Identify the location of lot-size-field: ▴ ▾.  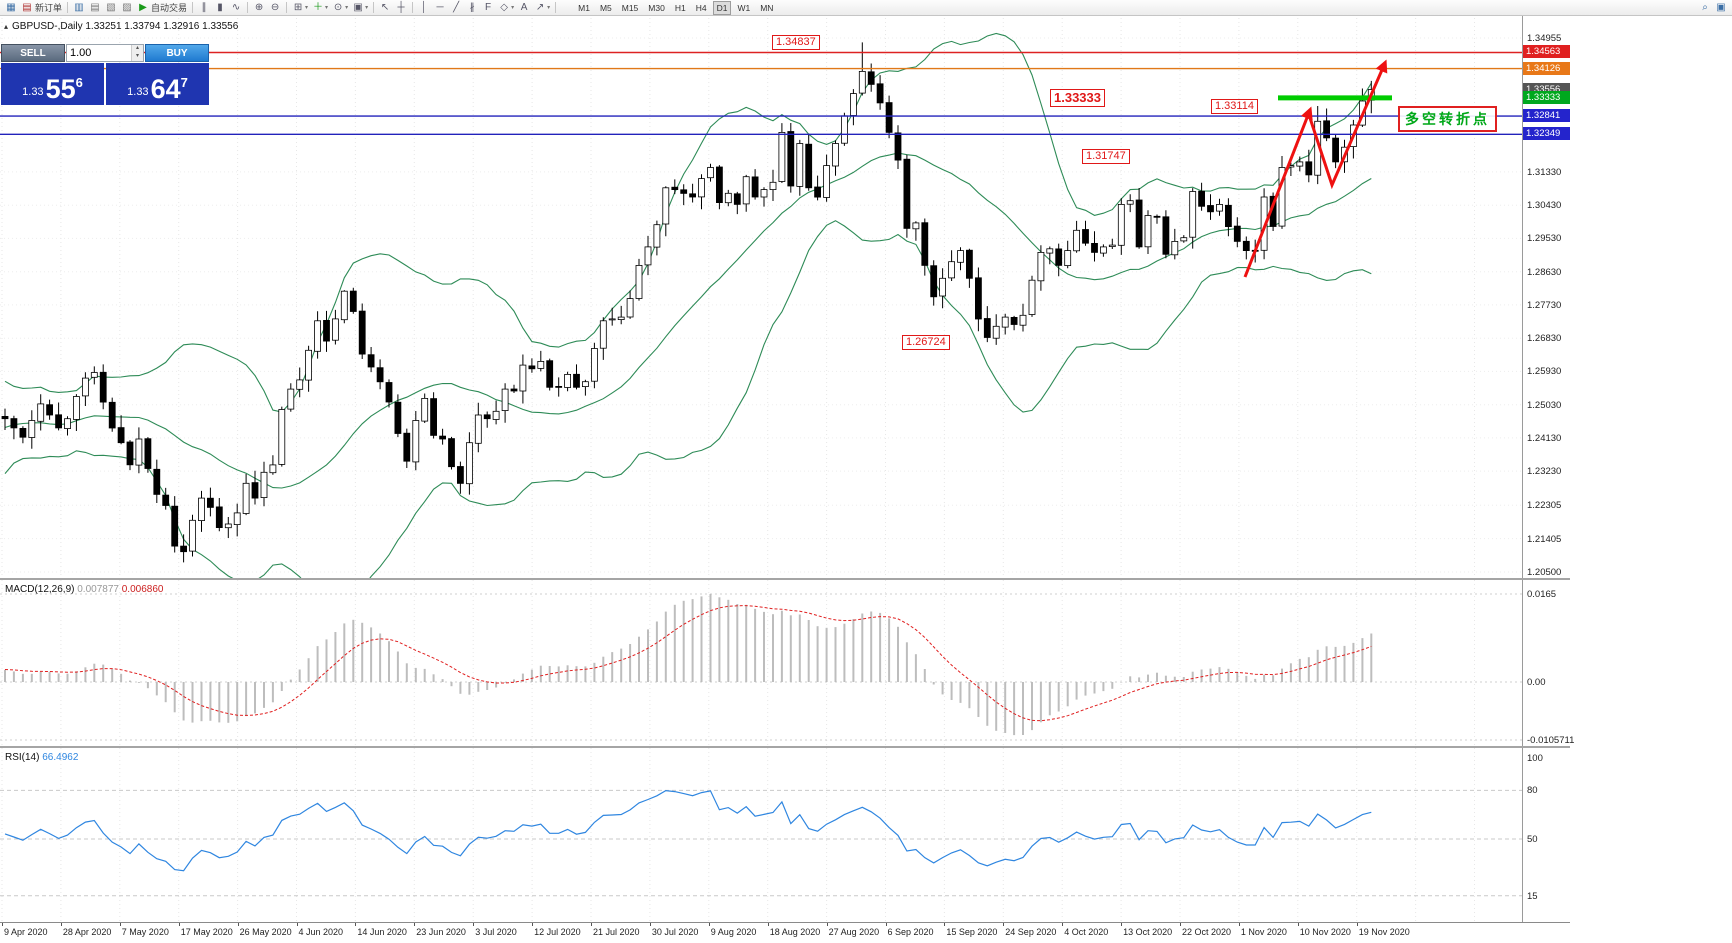
(105, 53).